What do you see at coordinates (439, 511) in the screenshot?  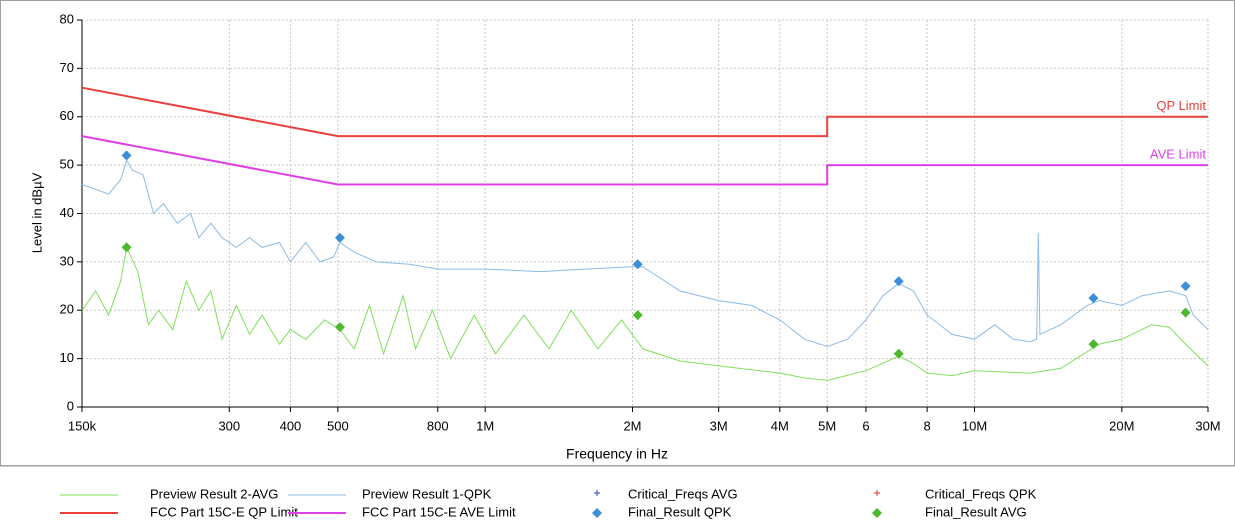 I see `legend-label: FCC Part 15C-E AVE Limit` at bounding box center [439, 511].